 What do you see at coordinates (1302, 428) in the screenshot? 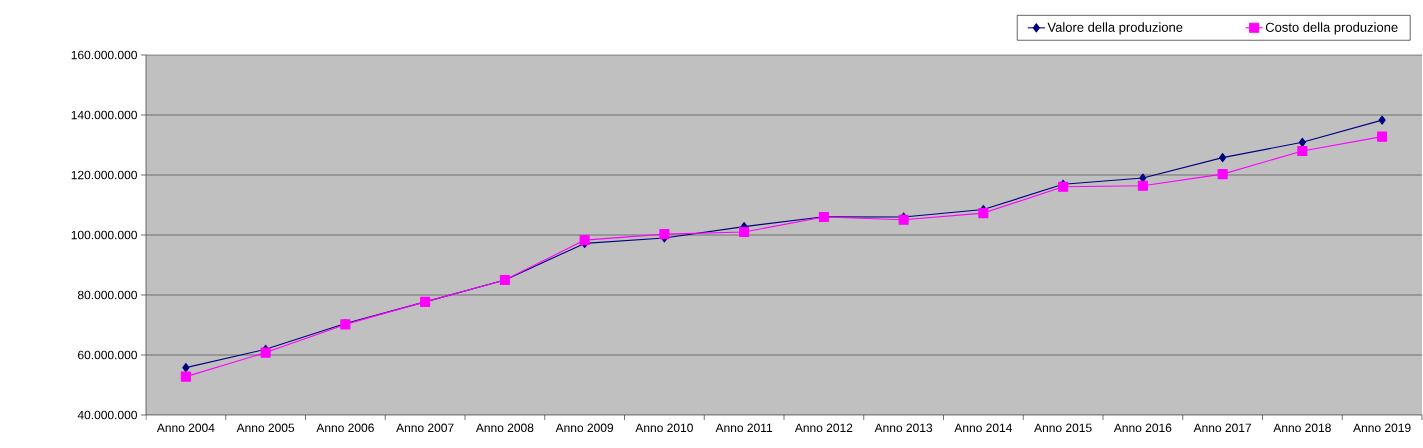
I see `x-tick-label: Anno 2018` at bounding box center [1302, 428].